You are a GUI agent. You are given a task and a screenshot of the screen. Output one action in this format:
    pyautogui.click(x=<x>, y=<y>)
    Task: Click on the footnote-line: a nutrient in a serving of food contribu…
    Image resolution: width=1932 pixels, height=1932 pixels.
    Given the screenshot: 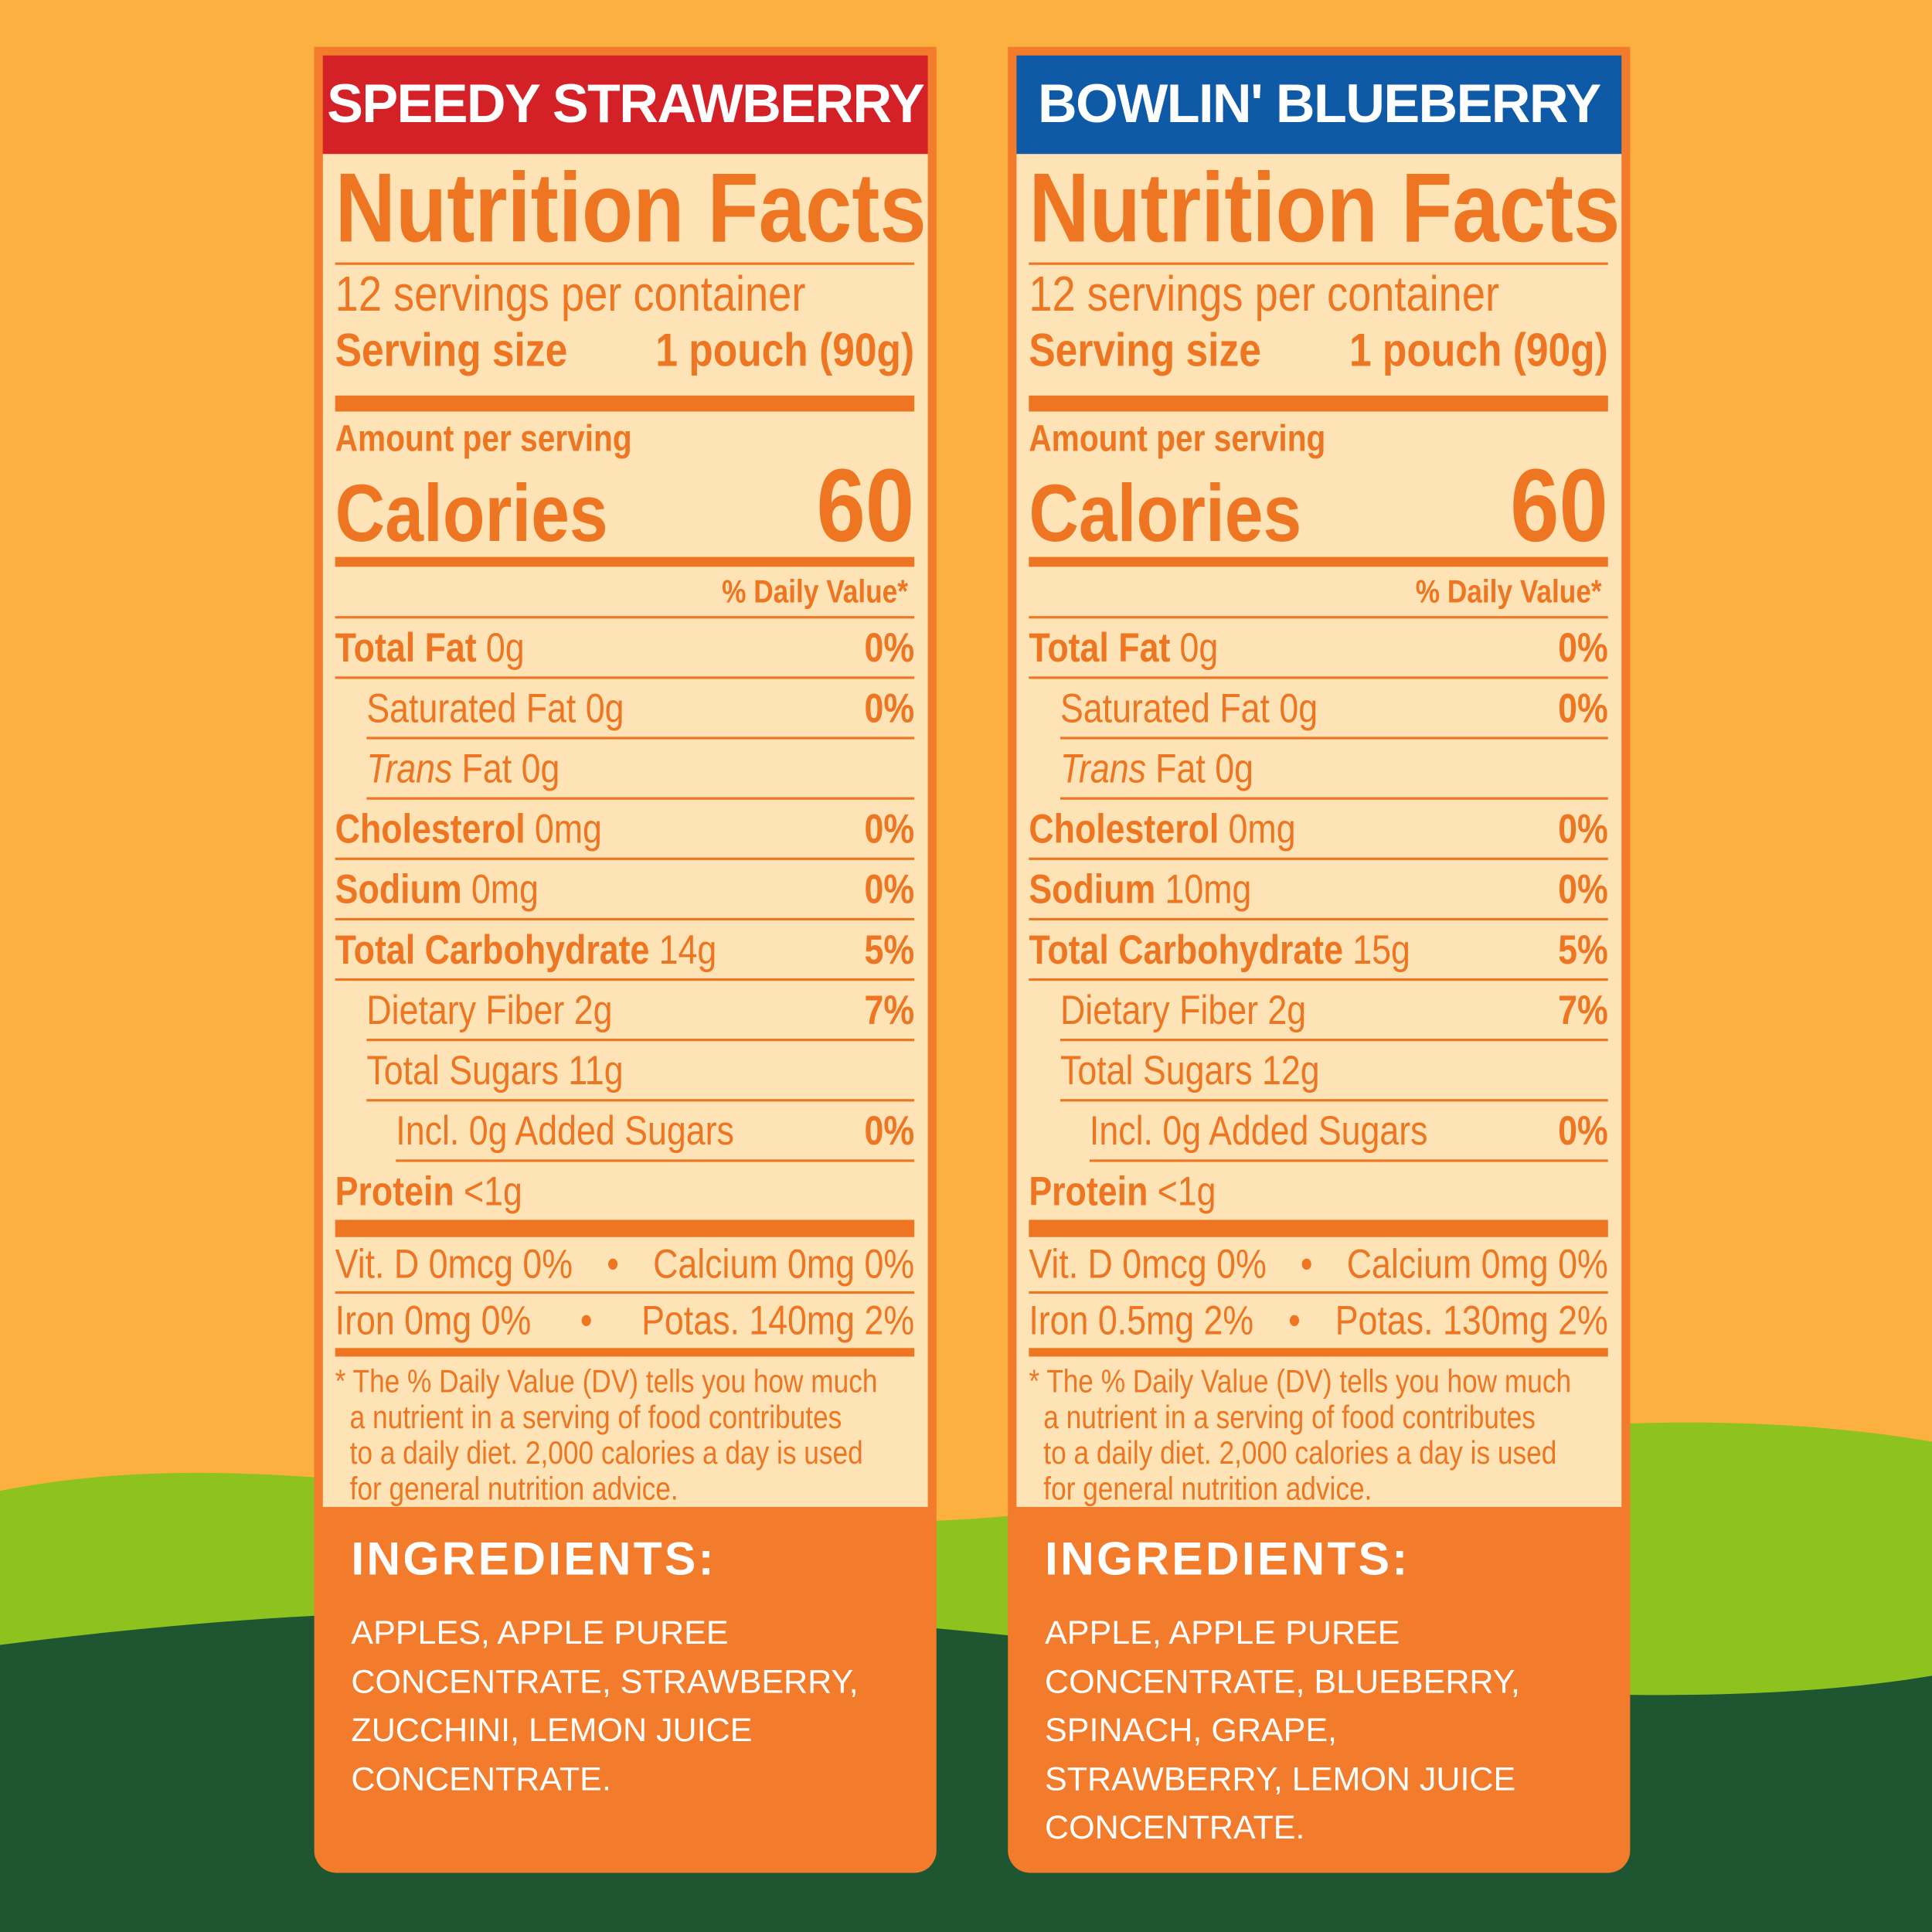 What is the action you would take?
    pyautogui.click(x=1290, y=1417)
    